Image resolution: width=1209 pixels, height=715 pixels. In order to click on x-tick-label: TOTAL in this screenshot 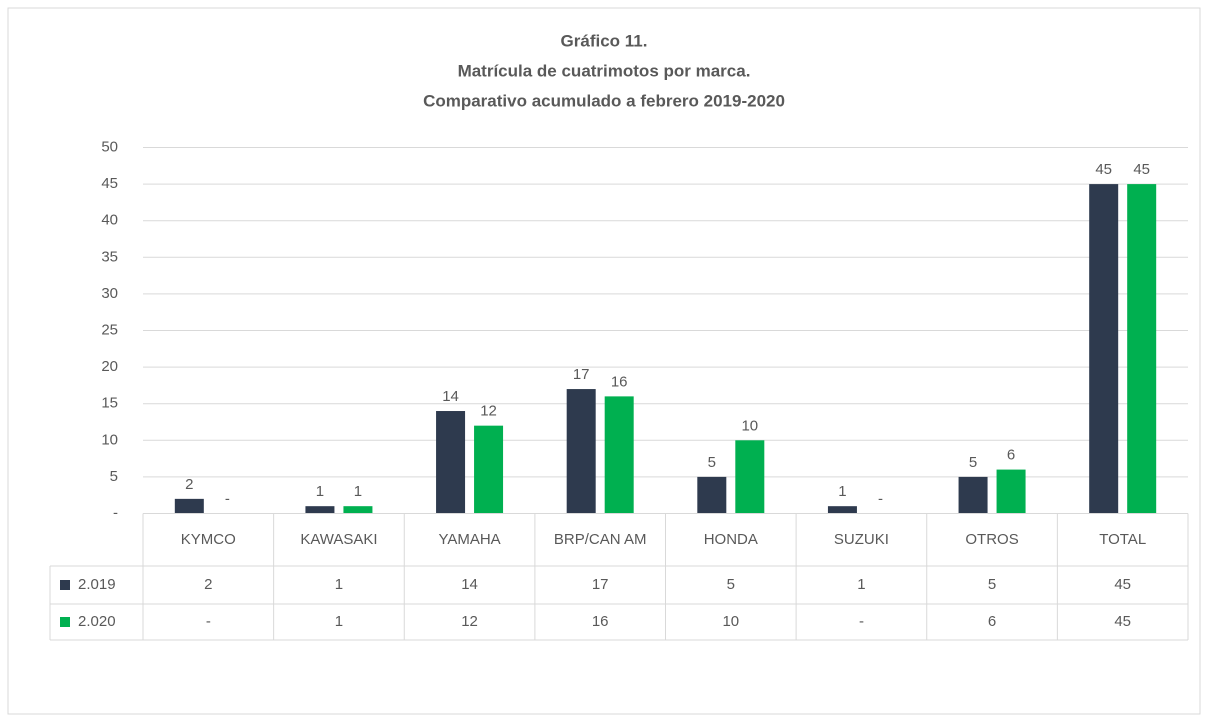, I will do `click(1123, 539)`.